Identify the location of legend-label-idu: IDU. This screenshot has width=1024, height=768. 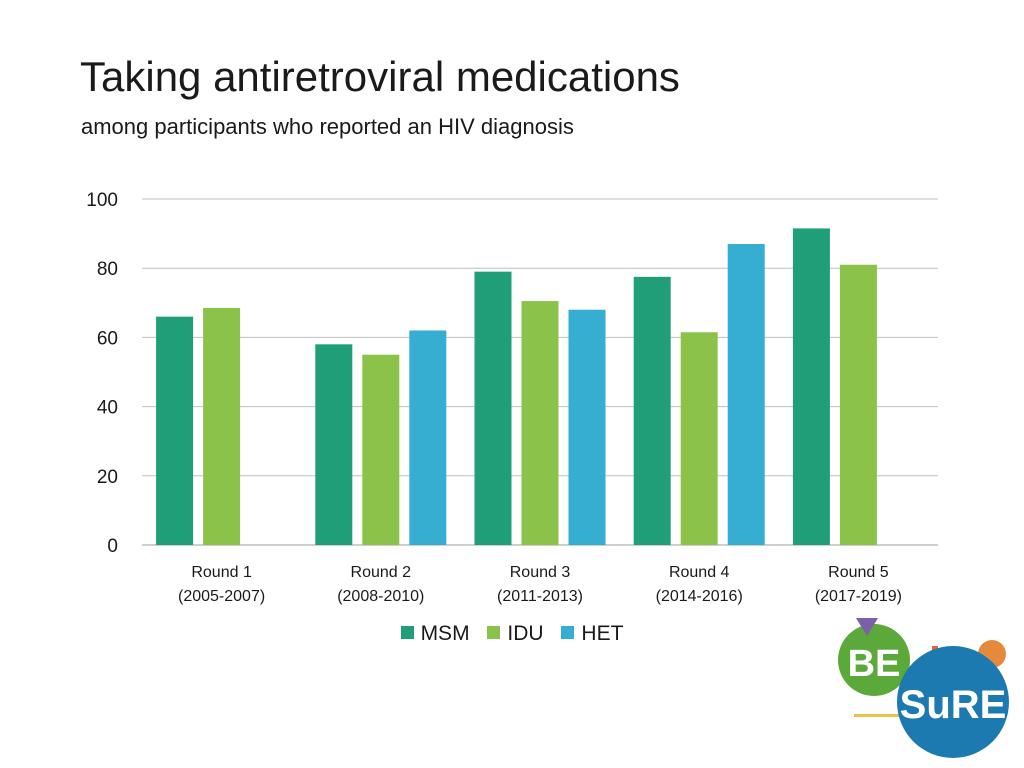
(525, 633).